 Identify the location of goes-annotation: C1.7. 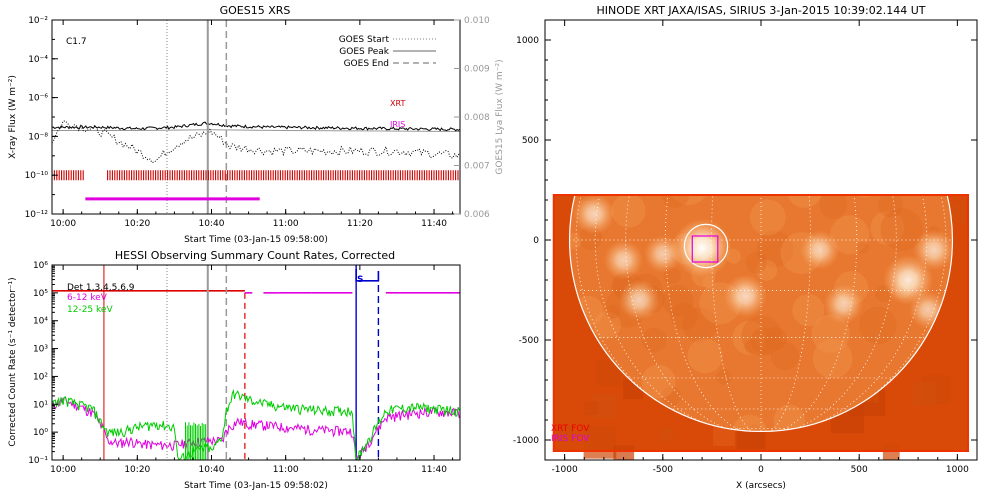
(76, 42).